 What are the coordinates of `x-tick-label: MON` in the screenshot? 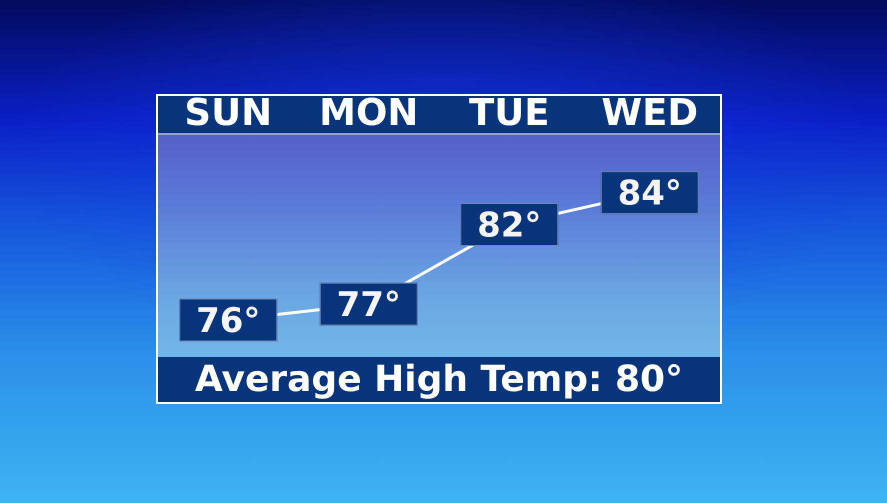 It's located at (368, 112).